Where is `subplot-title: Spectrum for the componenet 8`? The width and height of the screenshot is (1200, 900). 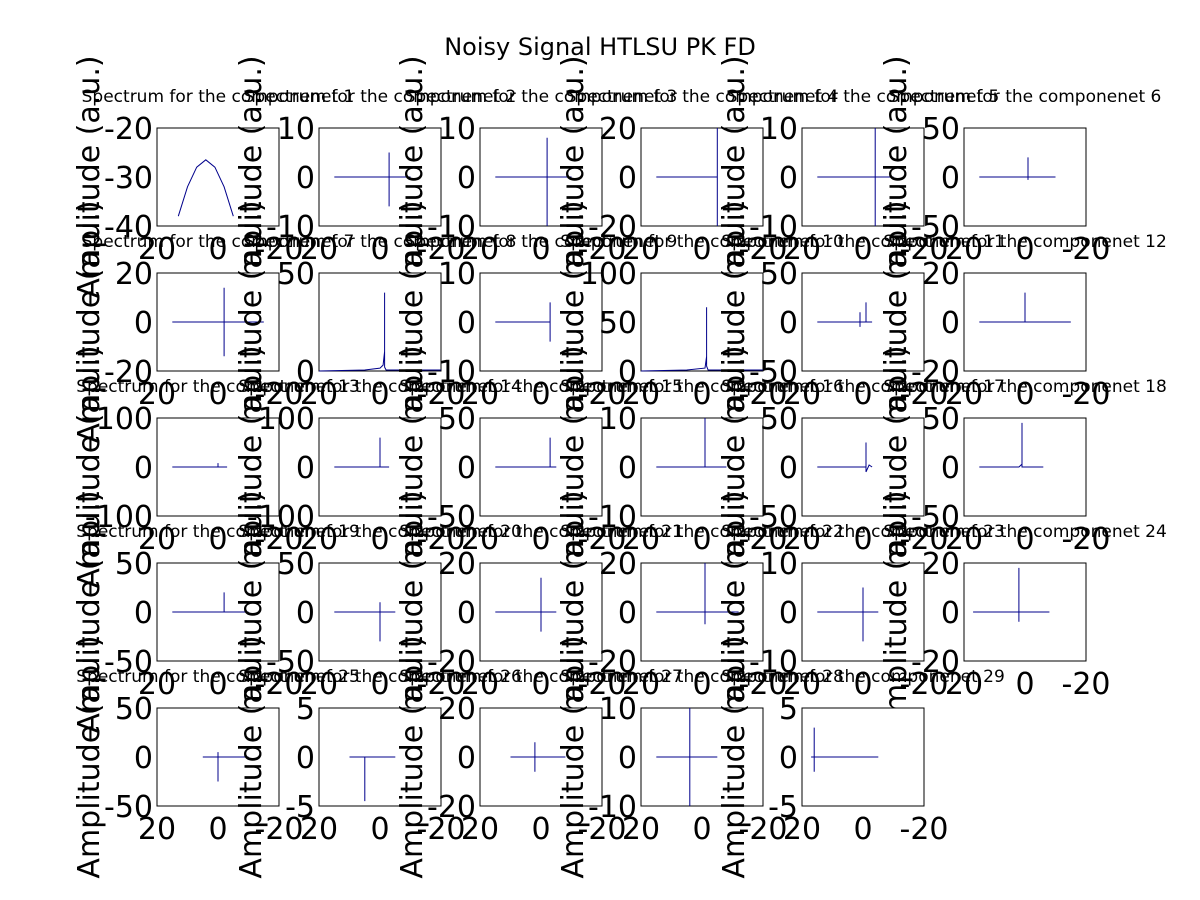 subplot-title: Spectrum for the componenet 8 is located at coordinates (380, 242).